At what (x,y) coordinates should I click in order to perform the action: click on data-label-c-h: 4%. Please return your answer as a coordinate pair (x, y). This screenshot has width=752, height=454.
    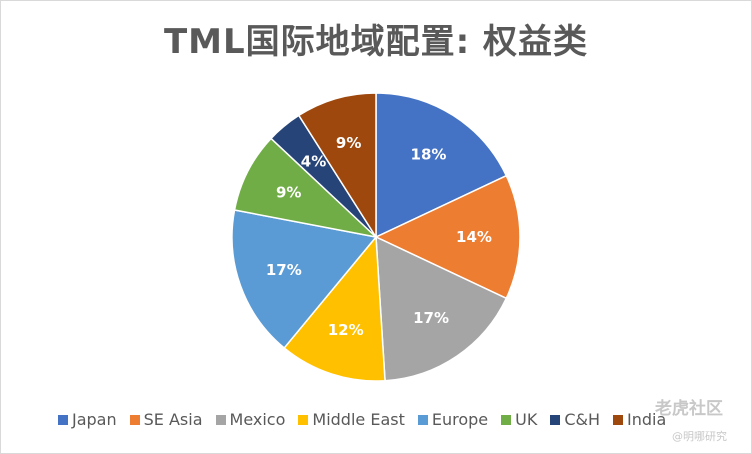
    Looking at the image, I should click on (313, 161).